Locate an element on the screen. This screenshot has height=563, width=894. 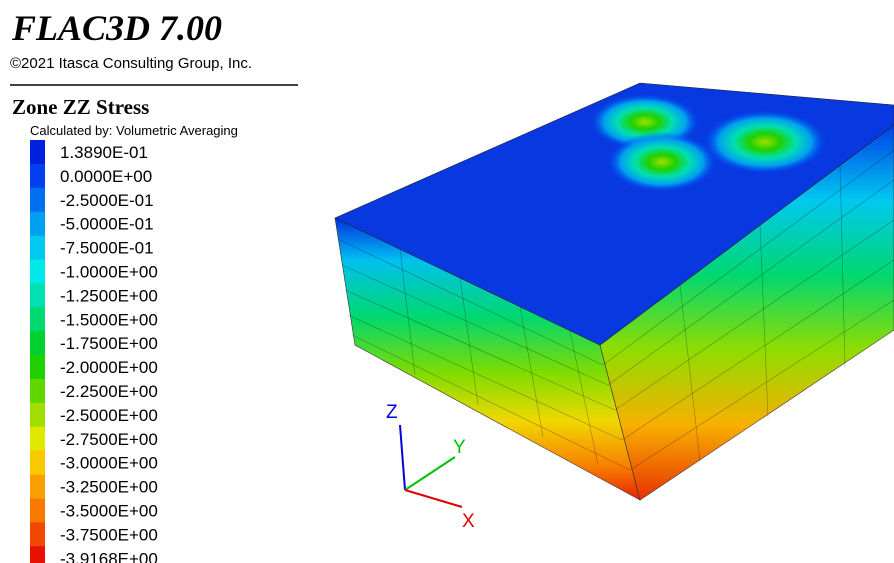
z-axis is located at coordinates (402, 457).